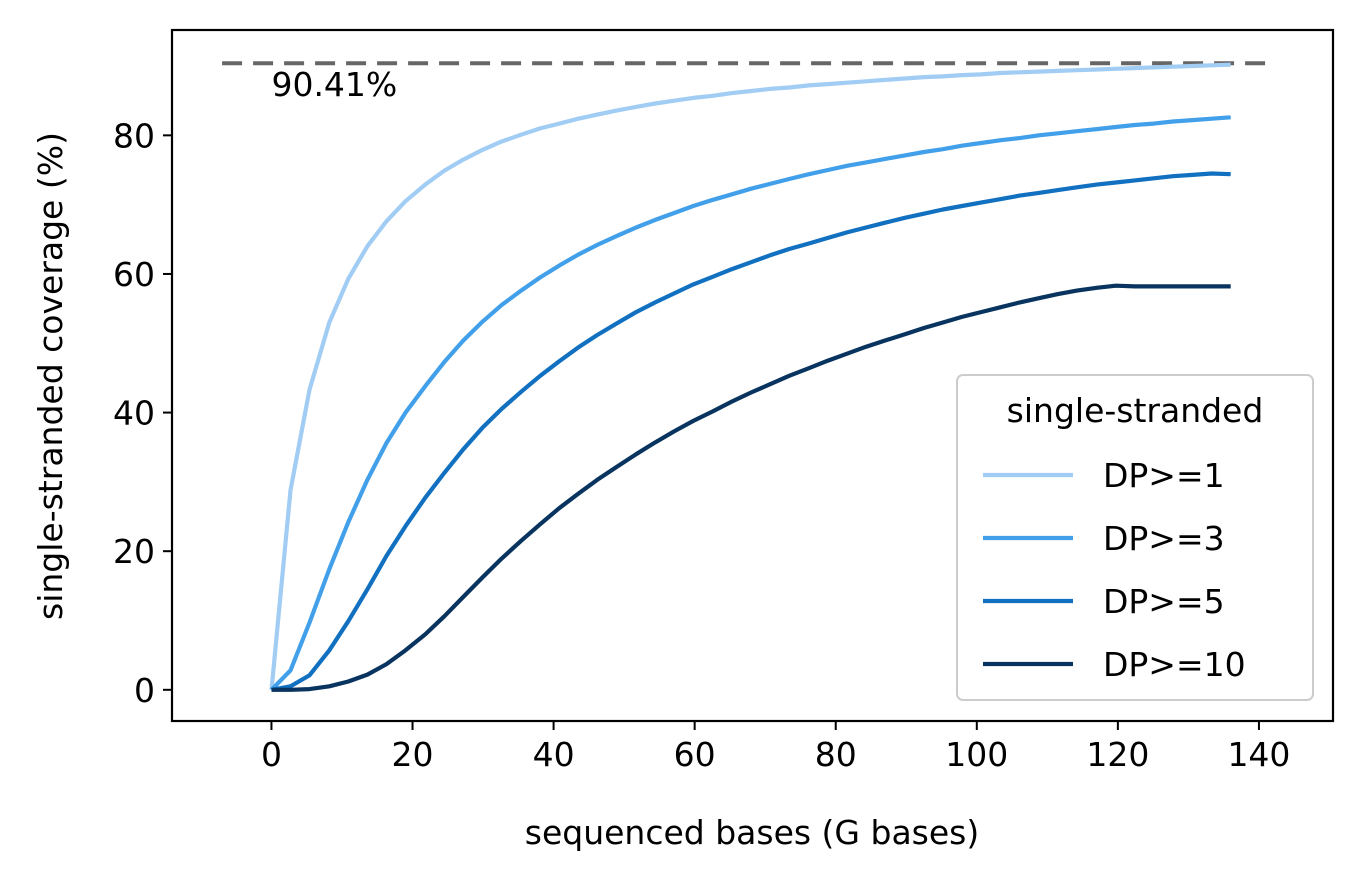 This screenshot has width=1363, height=882. I want to click on legend: single-stranded DP>=1 DP>=3 DP>=5 DP>=10, so click(1135, 537).